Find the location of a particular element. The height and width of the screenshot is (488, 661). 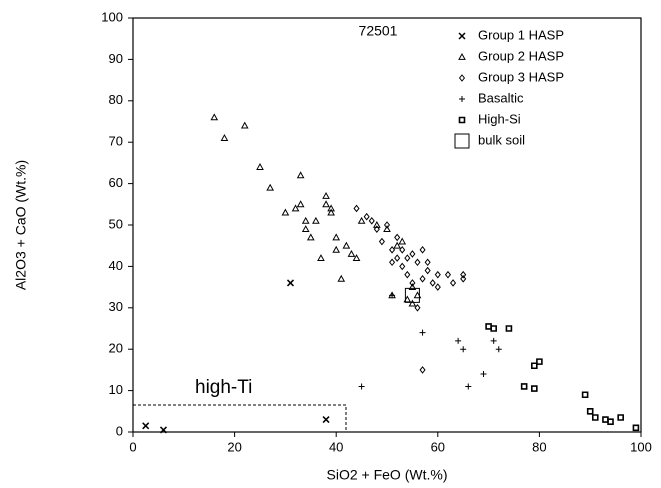

sample-label: 72501 is located at coordinates (378, 31).